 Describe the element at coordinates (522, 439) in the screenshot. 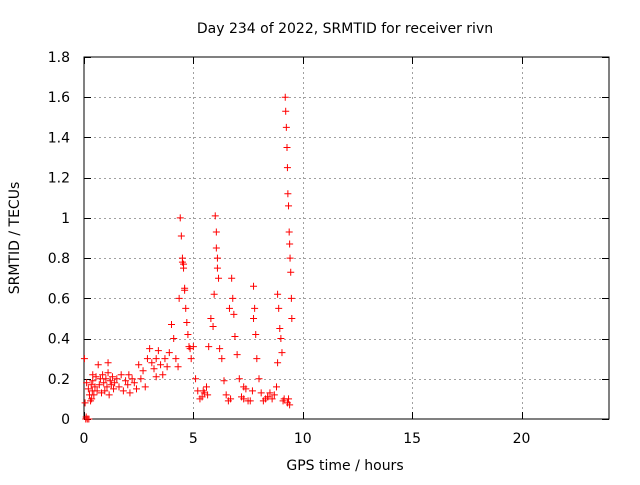

I see `x-tick-label: 20` at that location.